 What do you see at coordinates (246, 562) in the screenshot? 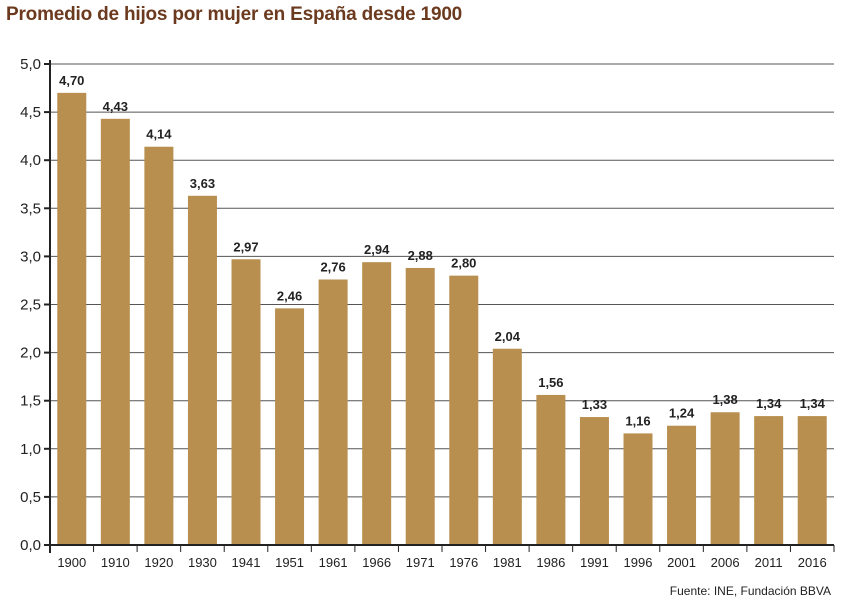
I see `x-tick-label: 1941` at bounding box center [246, 562].